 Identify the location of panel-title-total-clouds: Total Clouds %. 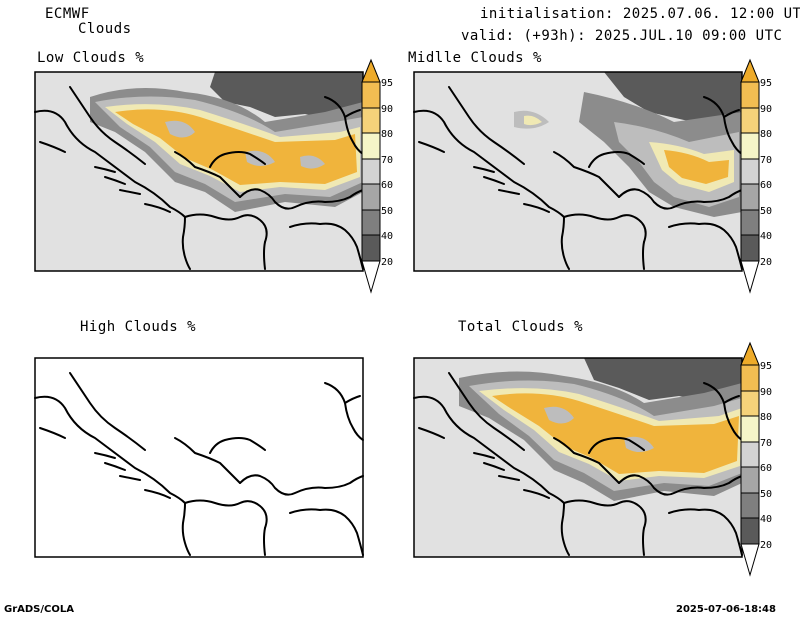
(521, 327).